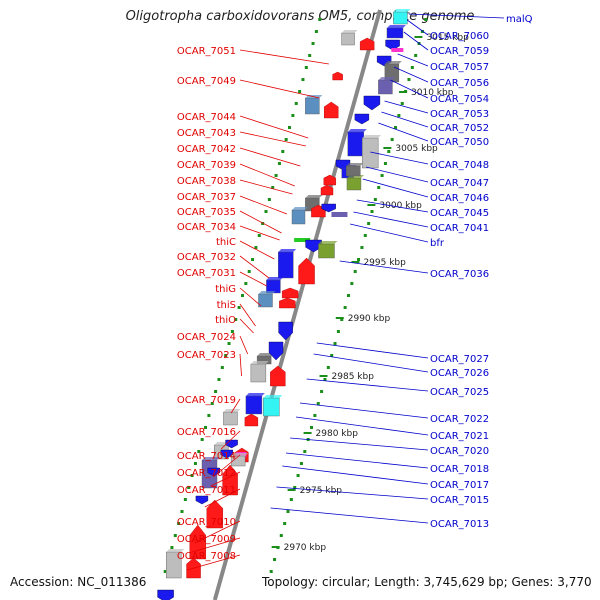  I want to click on right-gene-label: OCAR_7060, so click(459, 36).